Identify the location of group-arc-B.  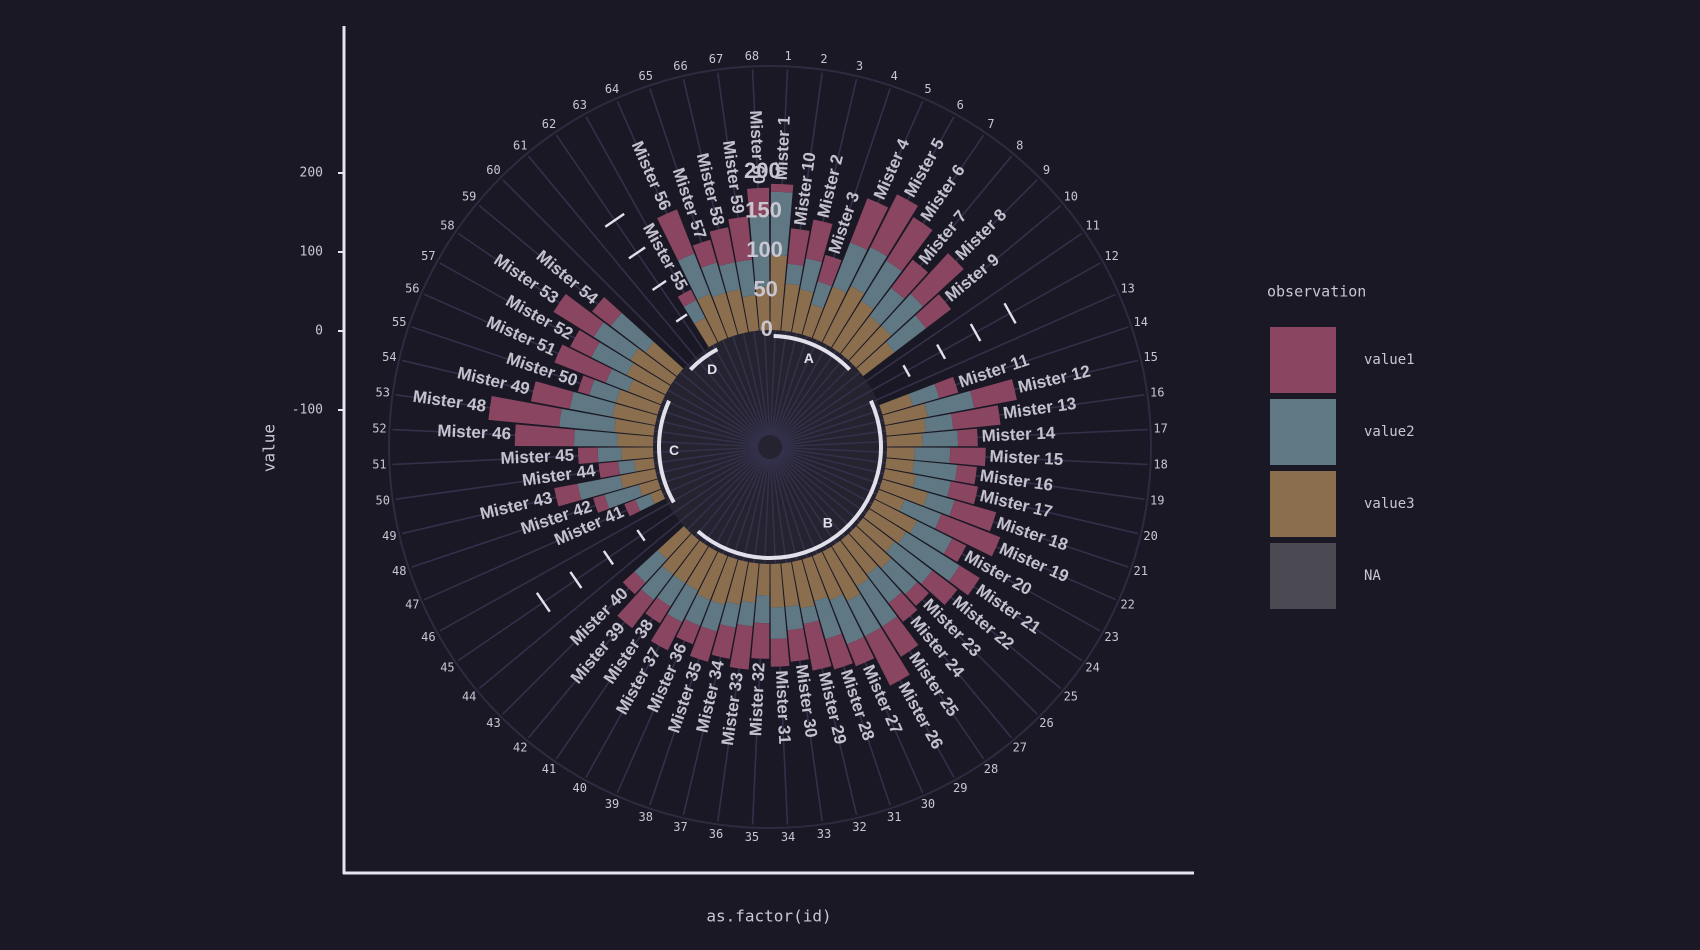
(789, 479).